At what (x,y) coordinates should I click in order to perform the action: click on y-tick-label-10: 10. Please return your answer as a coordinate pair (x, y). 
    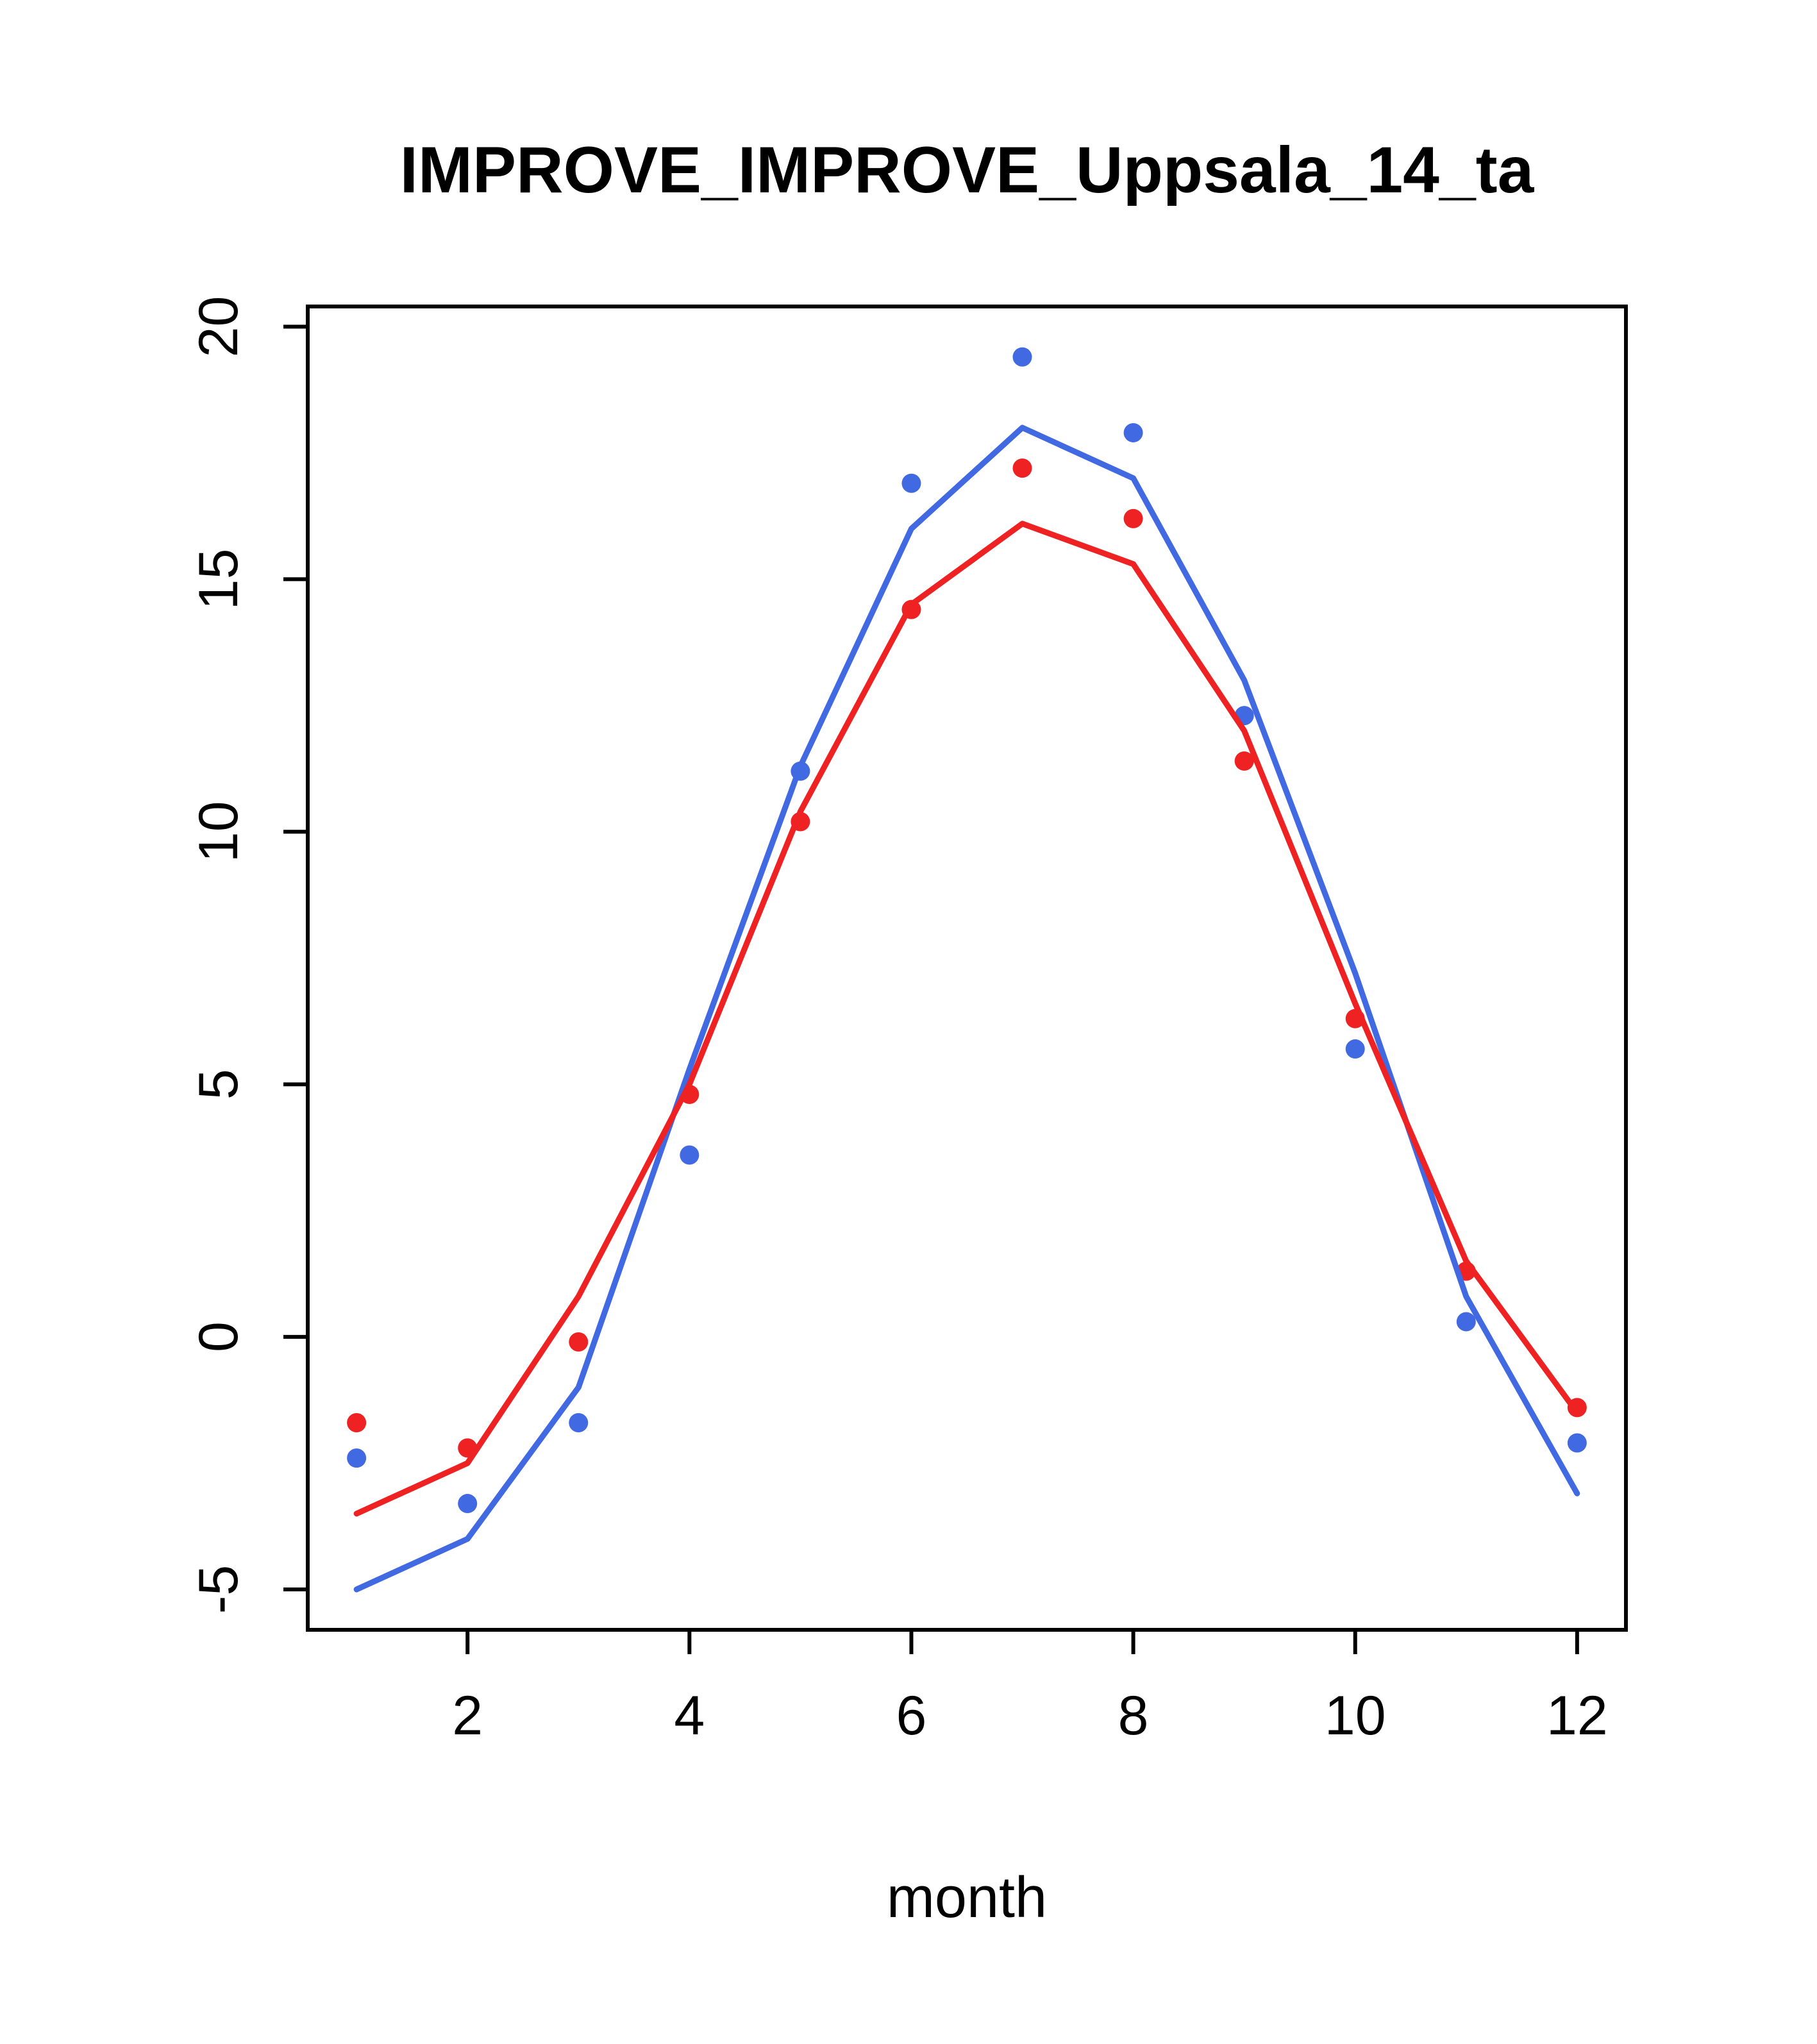
    Looking at the image, I should click on (219, 832).